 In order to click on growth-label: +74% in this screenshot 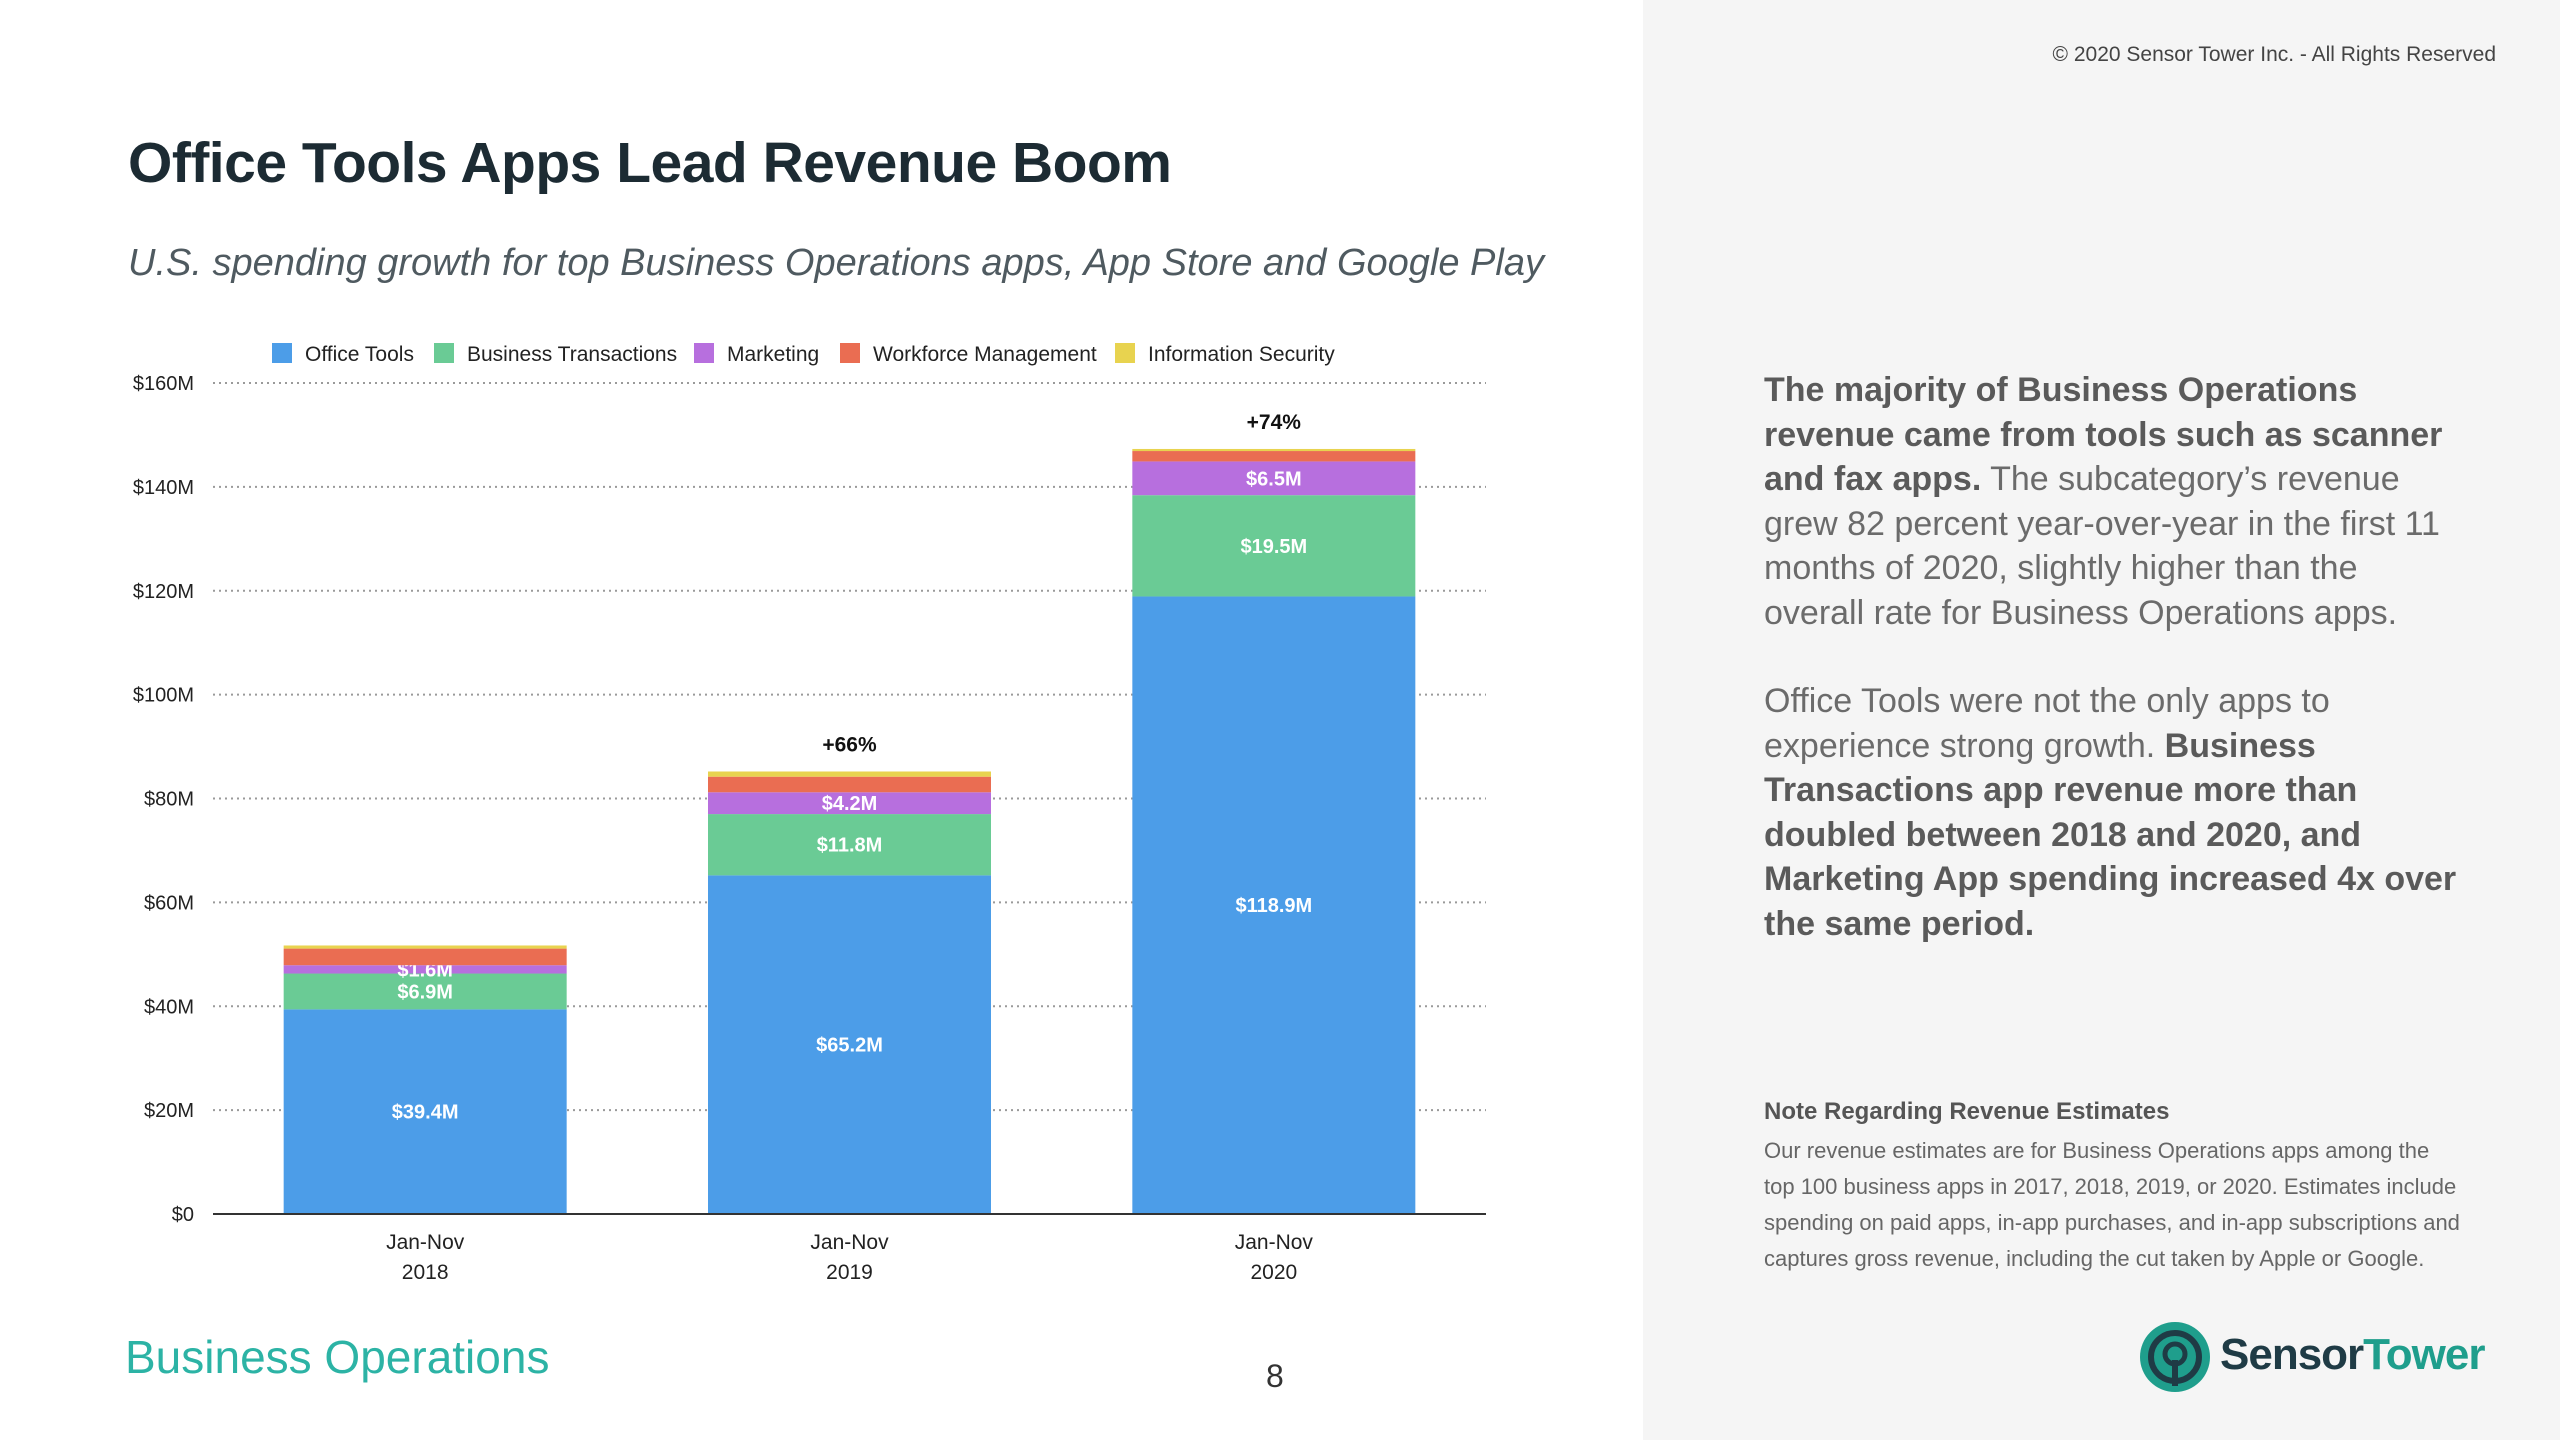, I will do `click(1274, 422)`.